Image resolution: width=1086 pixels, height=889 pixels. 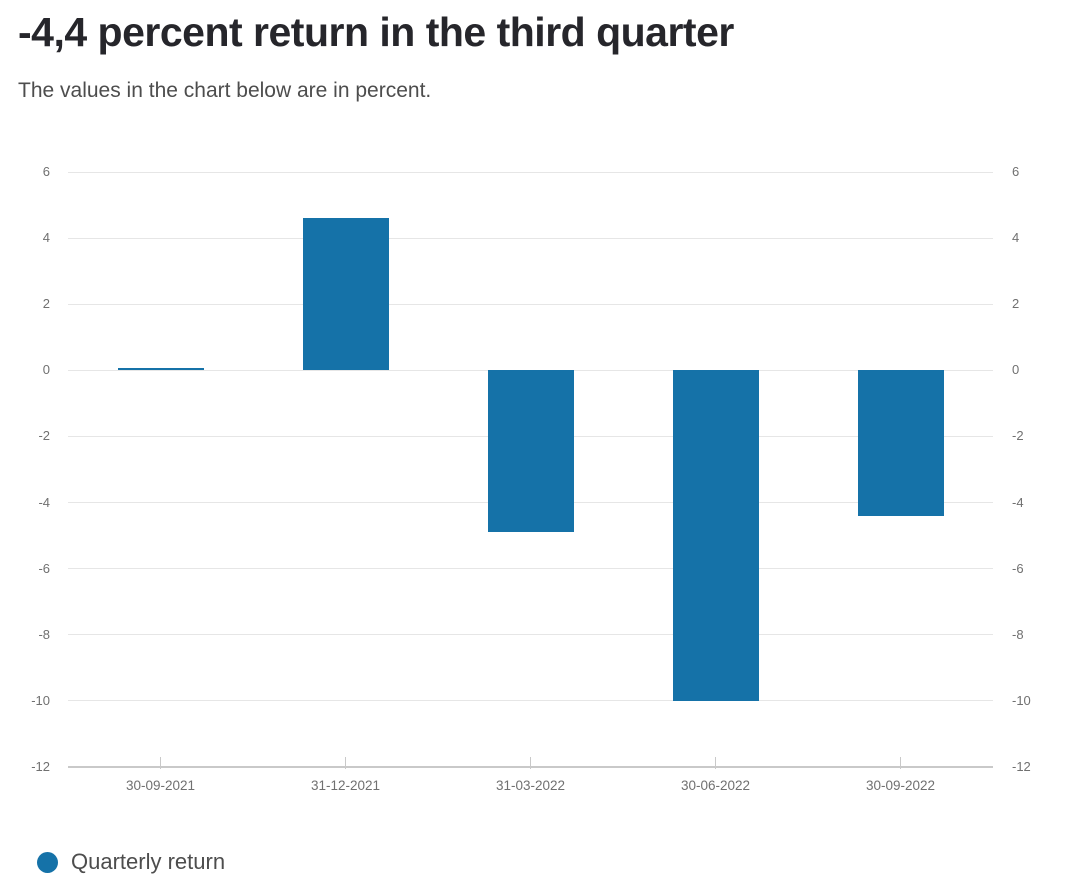 What do you see at coordinates (345, 763) in the screenshot?
I see `x-axis-tick-31-12-2021` at bounding box center [345, 763].